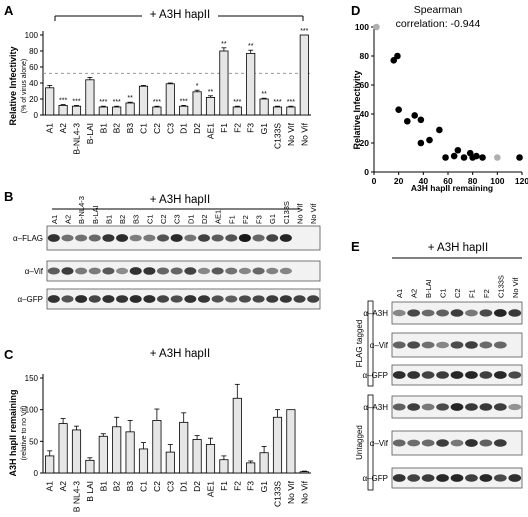 This screenshot has width=528, height=517. I want to click on panel-b-blot-label: α–FLAG, so click(28, 238).